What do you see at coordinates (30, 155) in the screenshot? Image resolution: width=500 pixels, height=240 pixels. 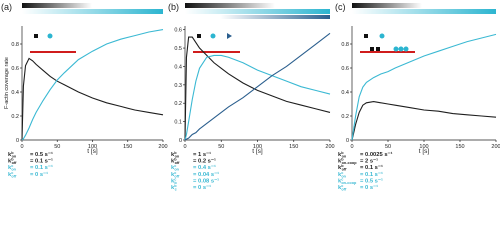 I see `parameter: kb on = 0.5 s⁻¹` at bounding box center [30, 155].